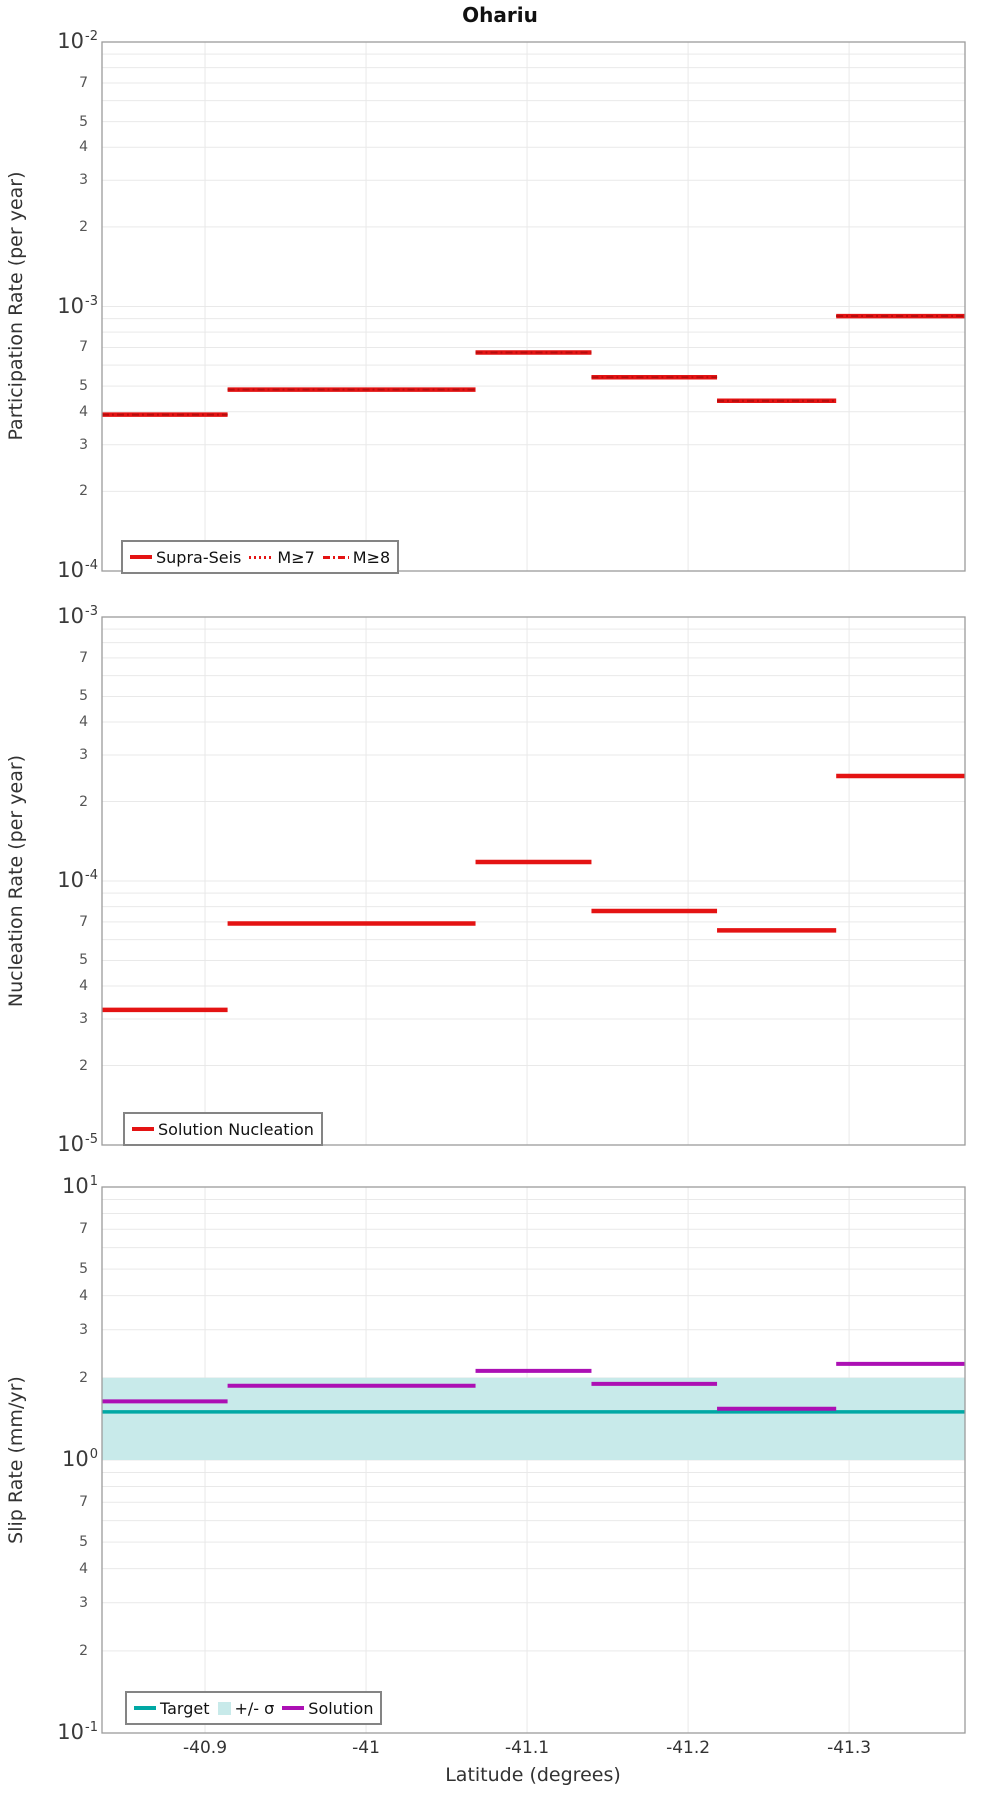  I want to click on legend-item-label: Target, so click(185, 1708).